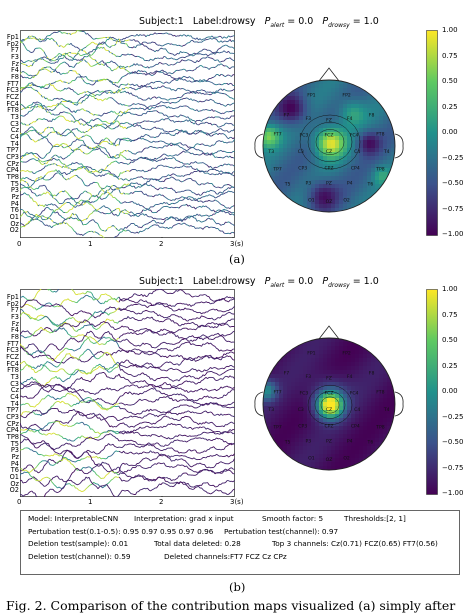  What do you see at coordinates (14, 130) in the screenshot?
I see `channel-label-cz: Cz` at bounding box center [14, 130].